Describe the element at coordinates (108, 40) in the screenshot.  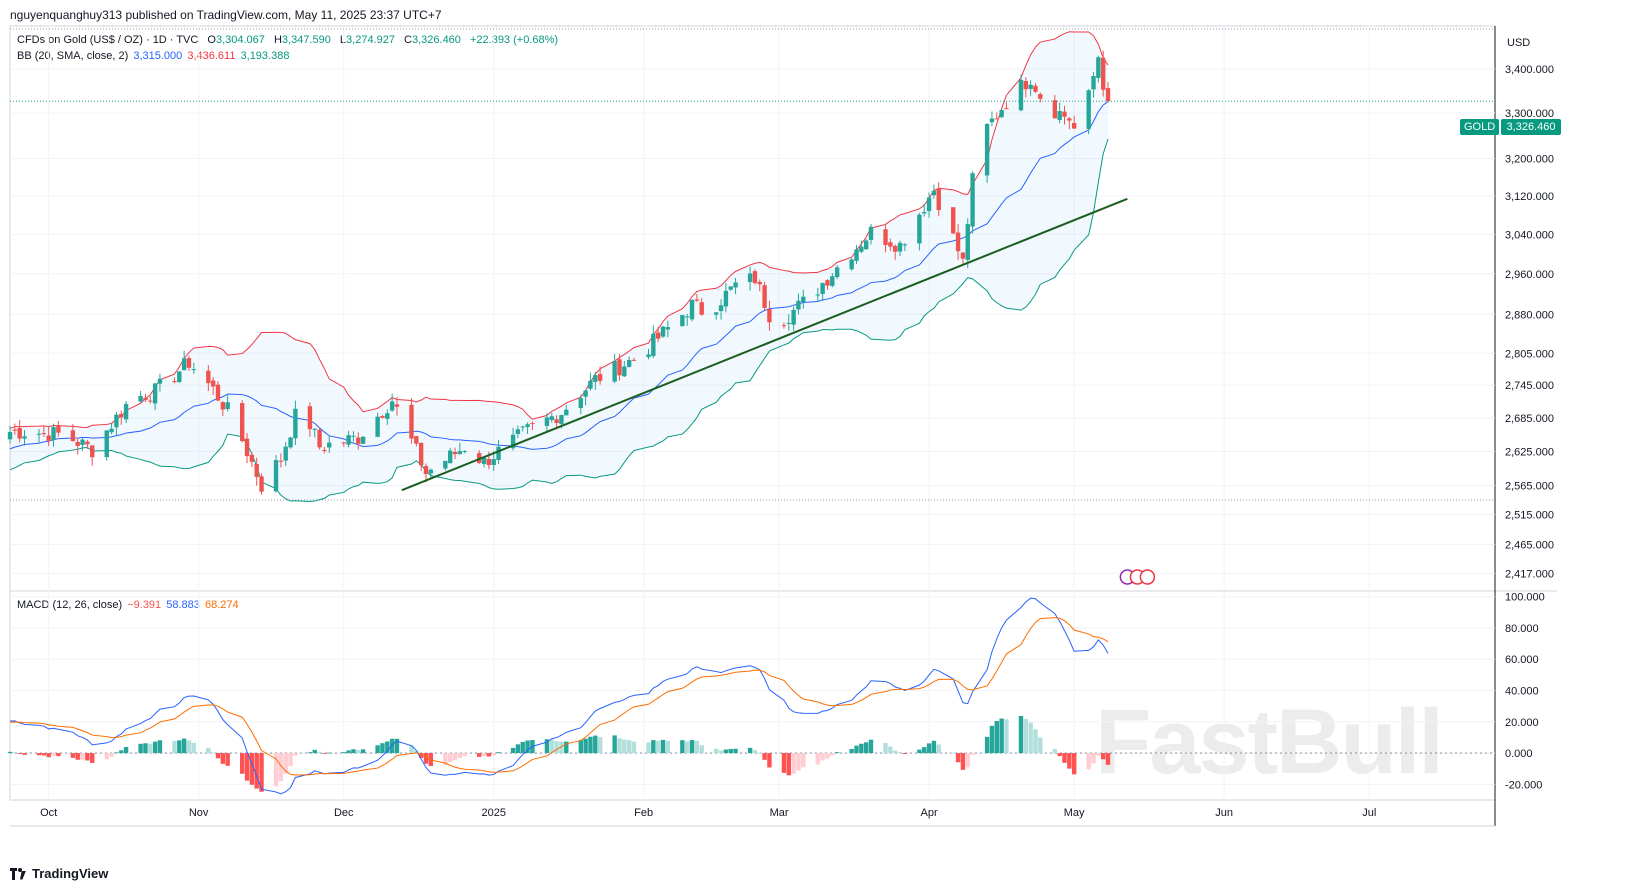
I see `symbol-label: CFDs on Gold (US$ / OZ) · 1D · TVC` at that location.